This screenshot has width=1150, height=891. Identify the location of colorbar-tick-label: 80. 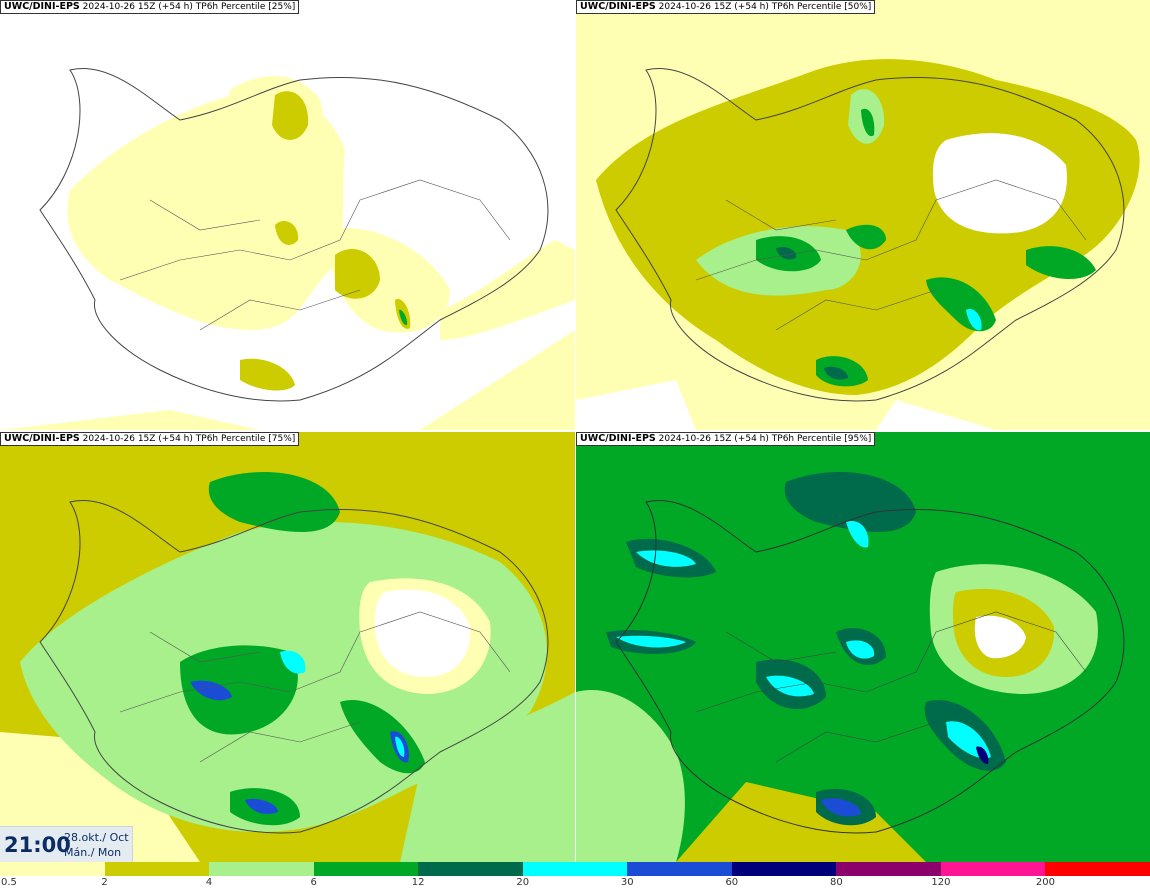
(836, 882).